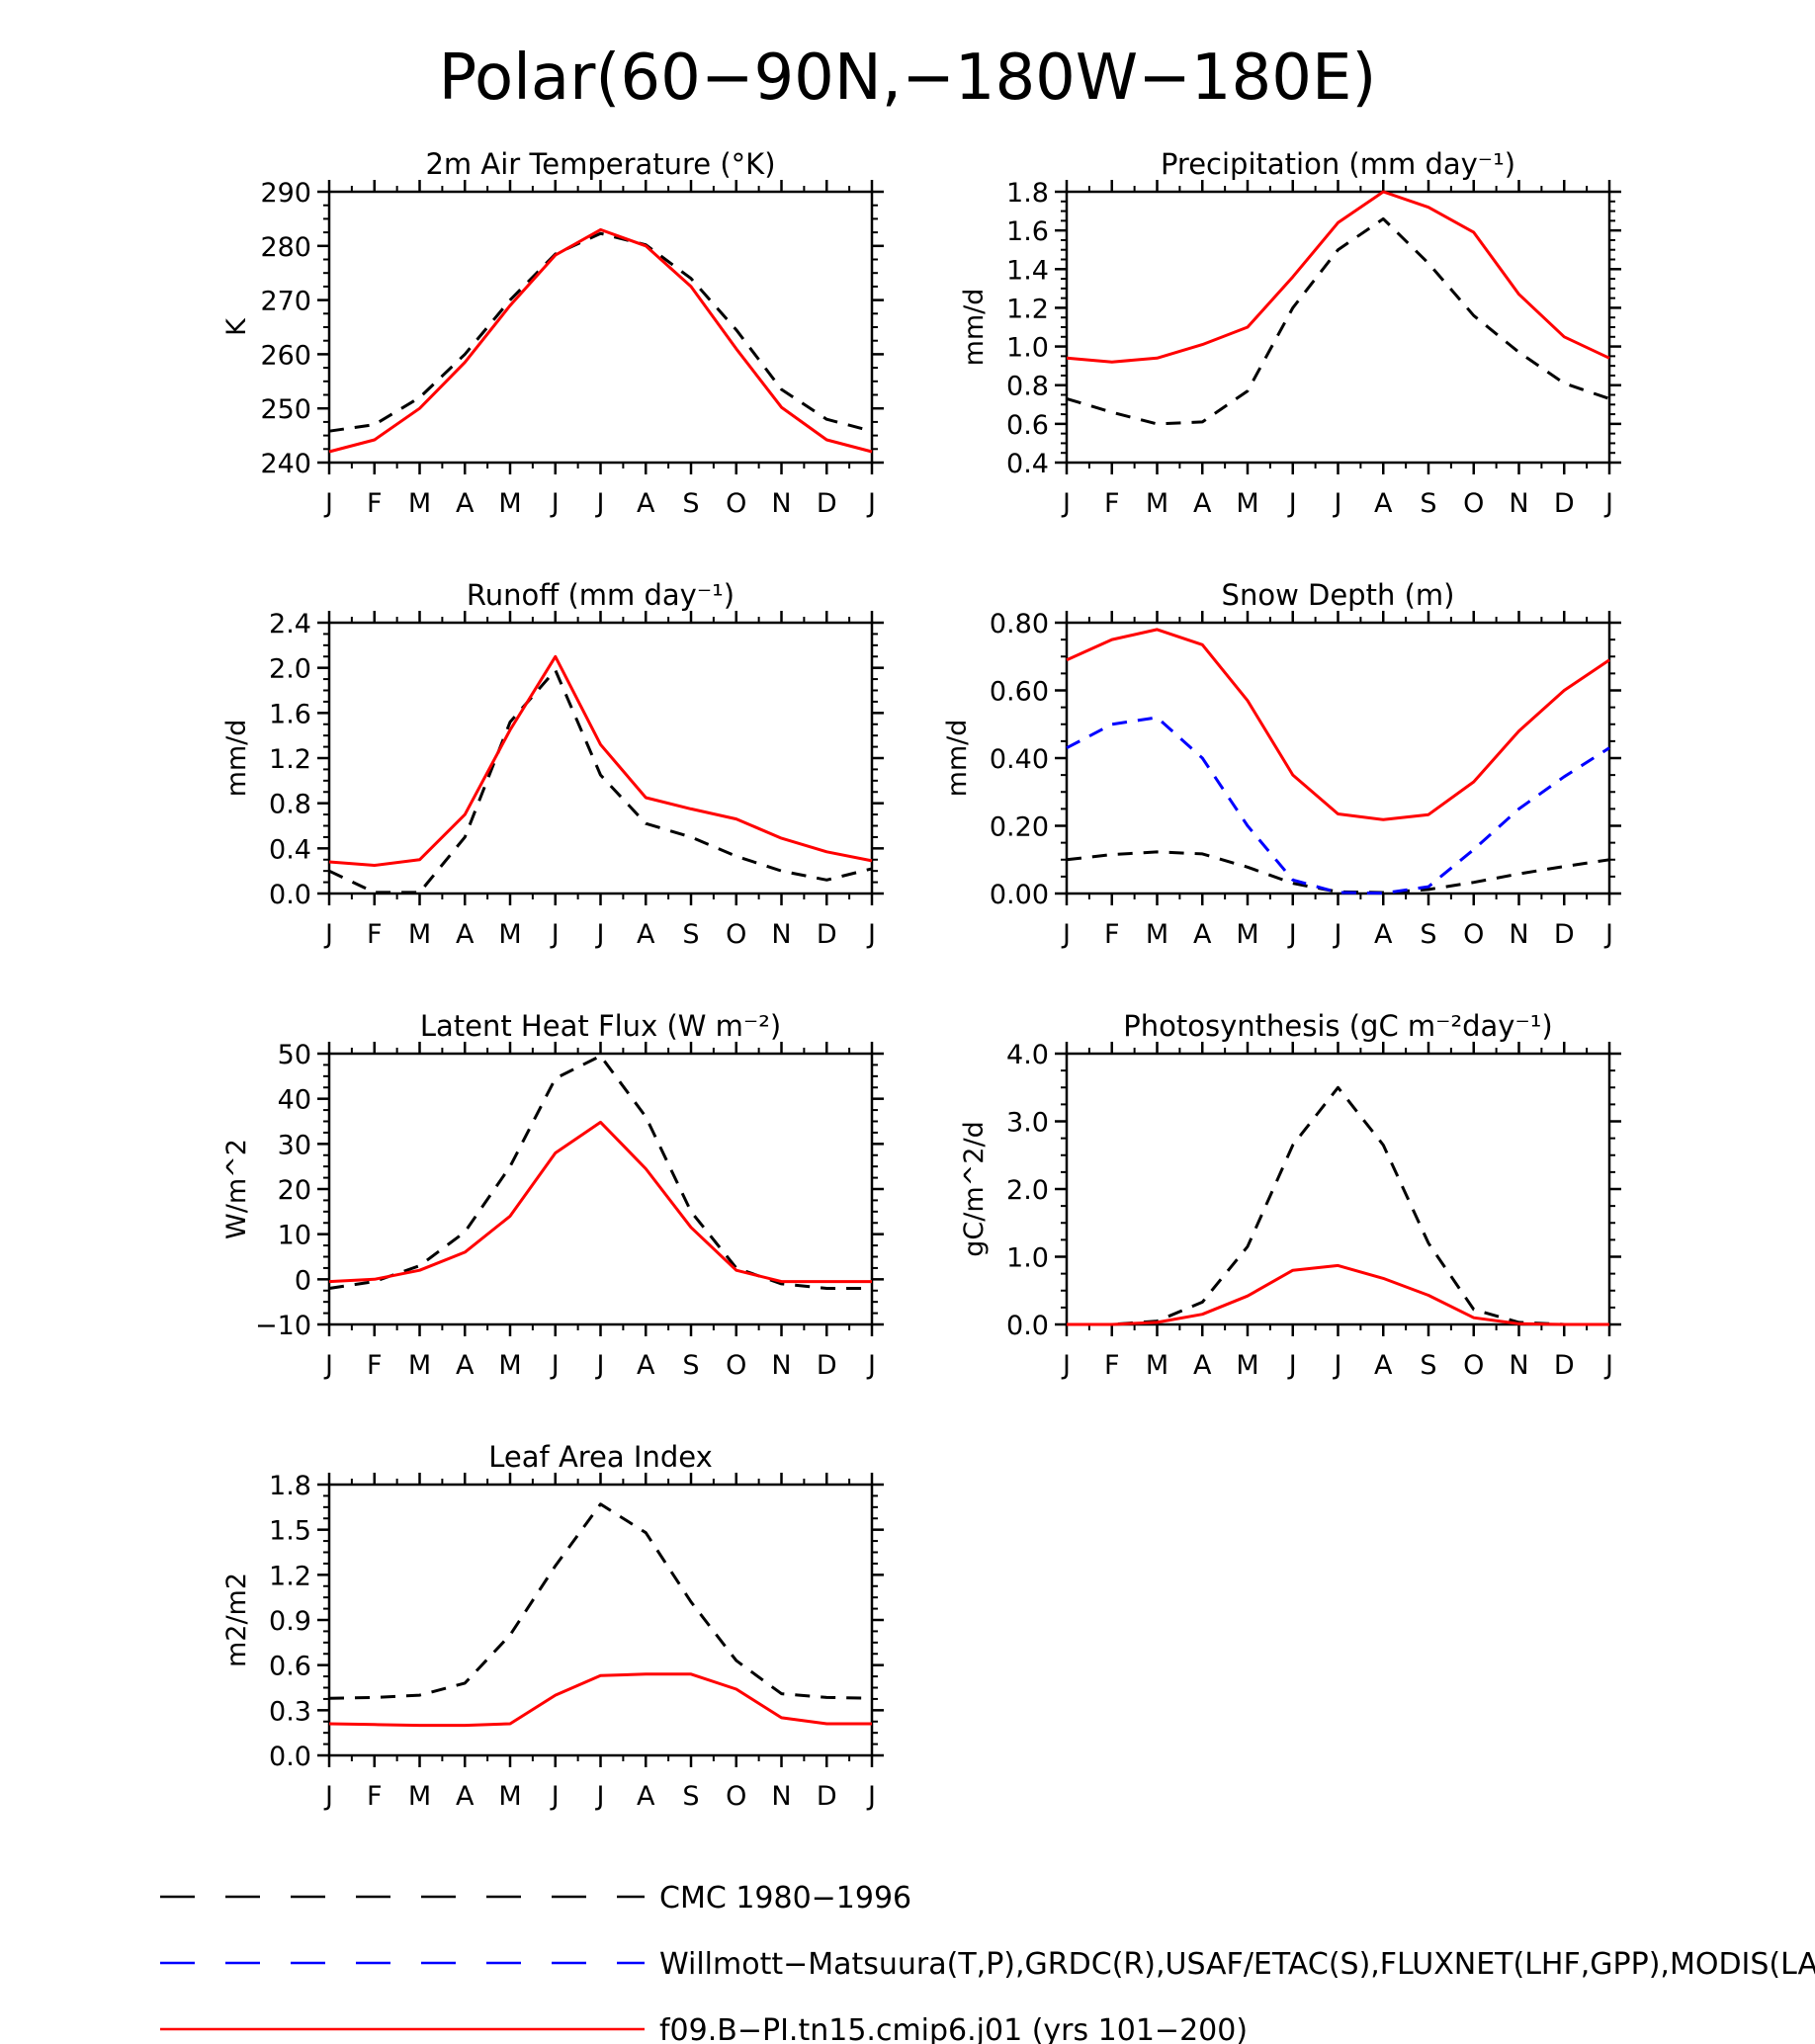 The width and height of the screenshot is (1815, 2044). I want to click on panel-title: Precipitation (mm day⁻¹), so click(1338, 164).